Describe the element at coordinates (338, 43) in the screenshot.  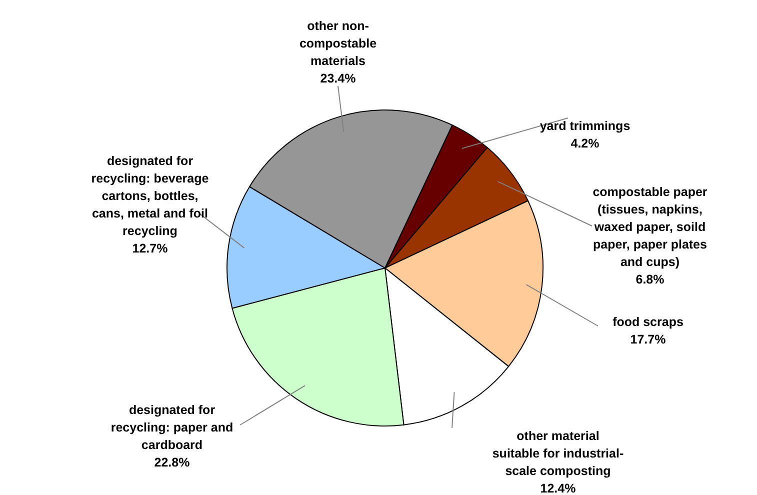
I see `slice-label: other non- compostable materials` at that location.